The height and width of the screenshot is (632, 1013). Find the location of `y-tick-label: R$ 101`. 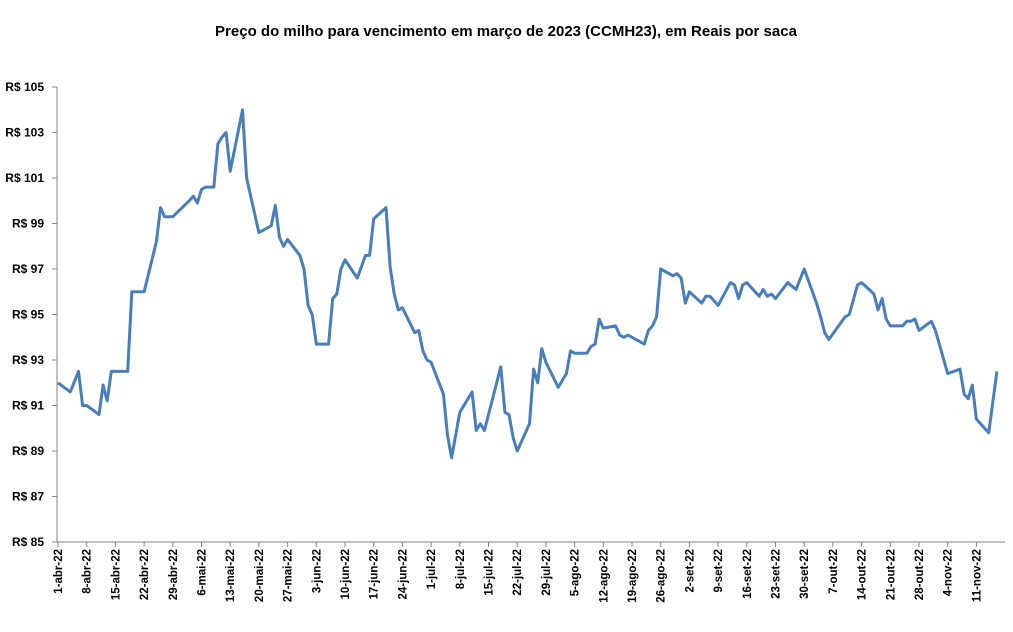

y-tick-label: R$ 101 is located at coordinates (24, 178).